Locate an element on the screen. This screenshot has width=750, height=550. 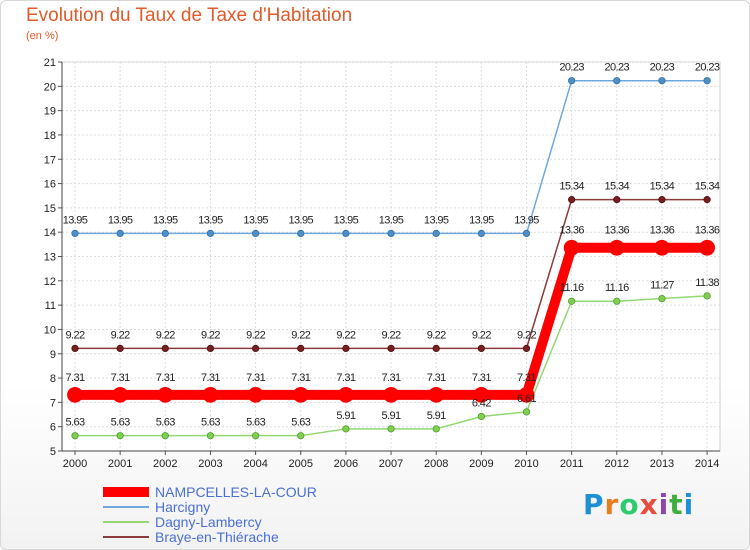
legend-label: Harcigny is located at coordinates (182, 507).